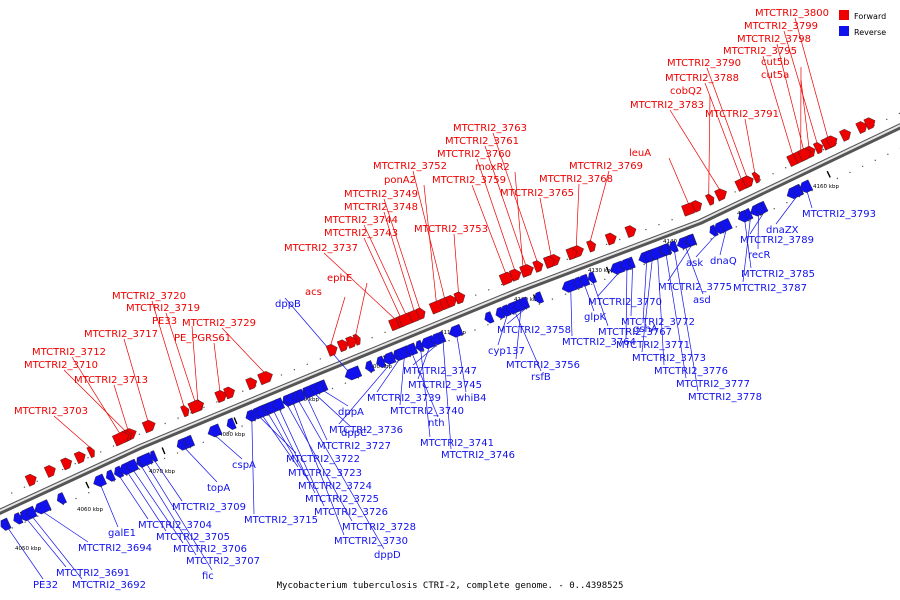 This screenshot has height=600, width=900. I want to click on reverse-gene-label: MTCTRI2_3709, so click(209, 507).